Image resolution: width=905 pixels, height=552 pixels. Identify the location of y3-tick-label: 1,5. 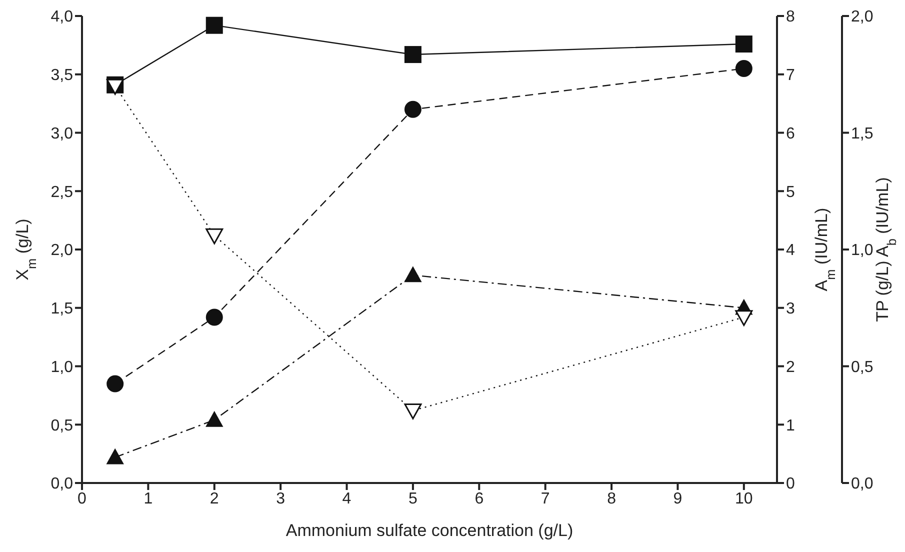
(862, 133).